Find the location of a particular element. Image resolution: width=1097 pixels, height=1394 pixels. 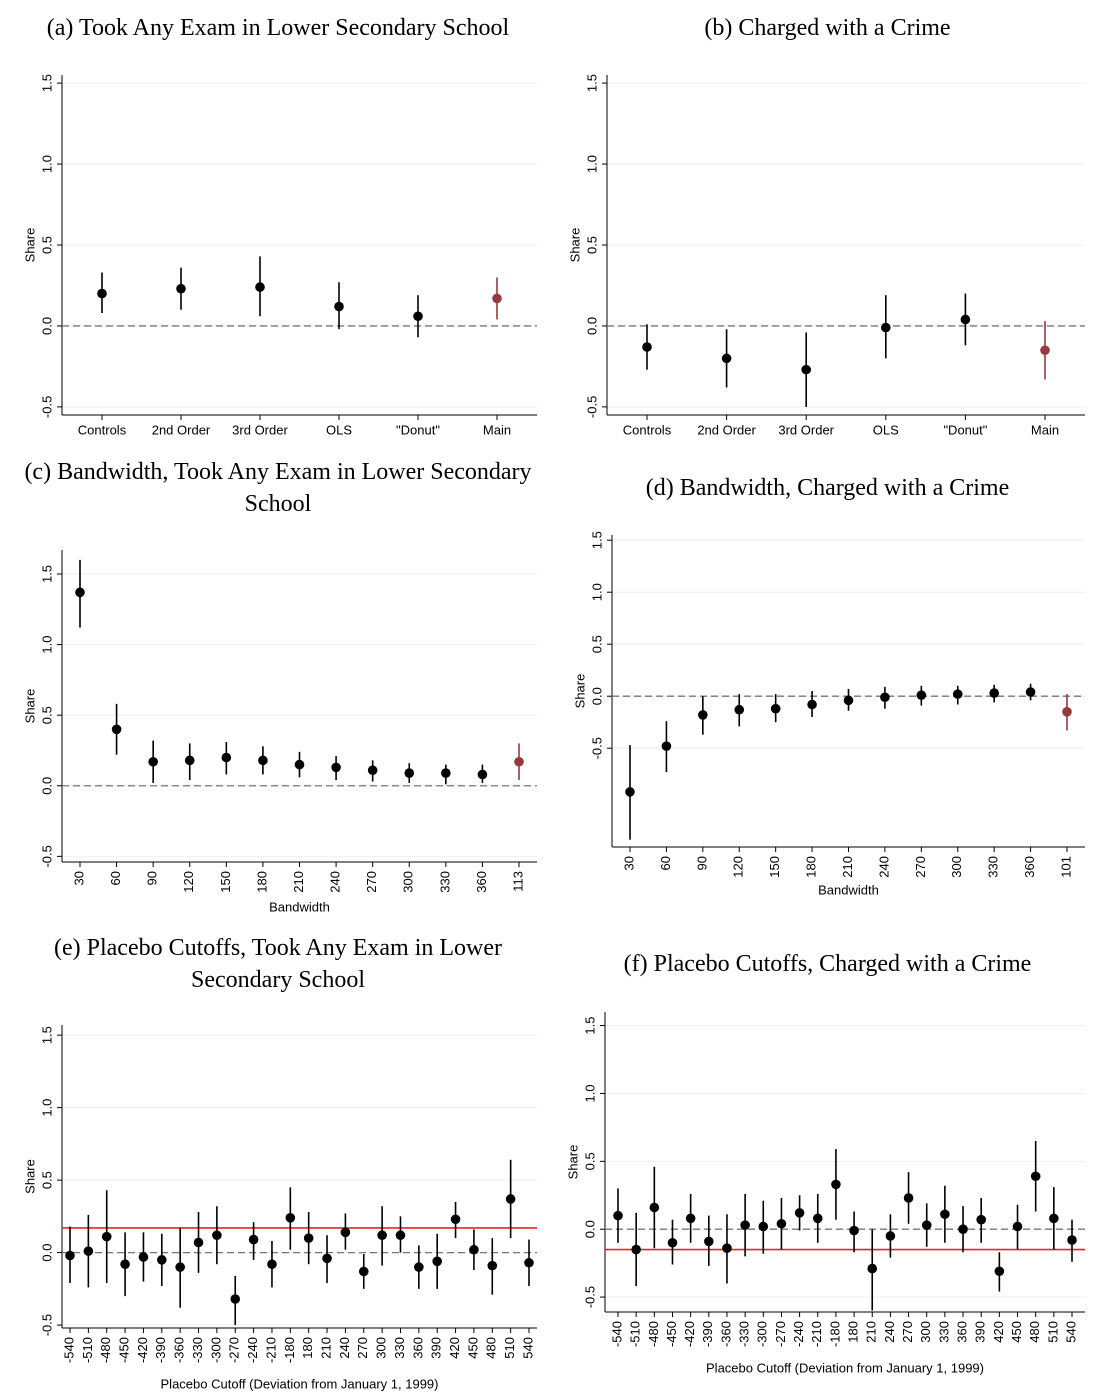

x-tick-label: Main is located at coordinates (1045, 429).